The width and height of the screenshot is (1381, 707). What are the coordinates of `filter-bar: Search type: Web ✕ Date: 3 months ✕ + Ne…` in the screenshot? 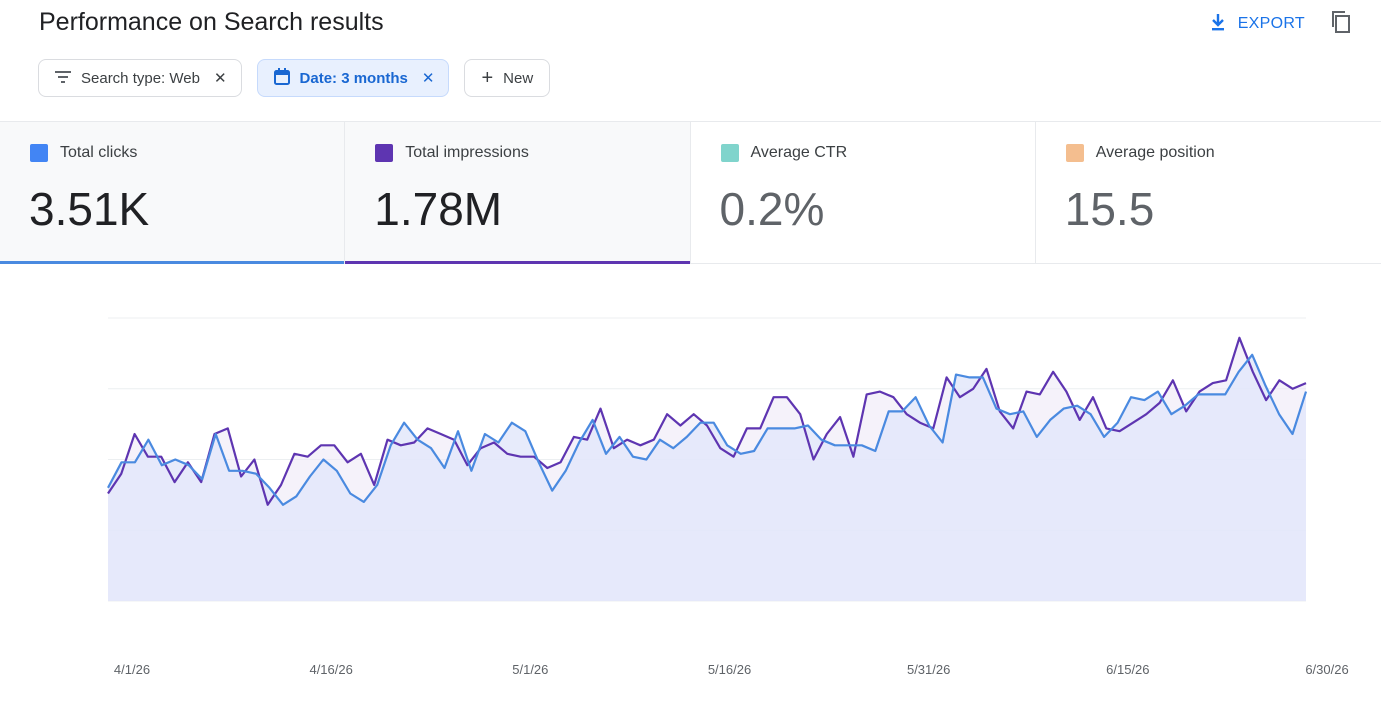 It's located at (294, 78).